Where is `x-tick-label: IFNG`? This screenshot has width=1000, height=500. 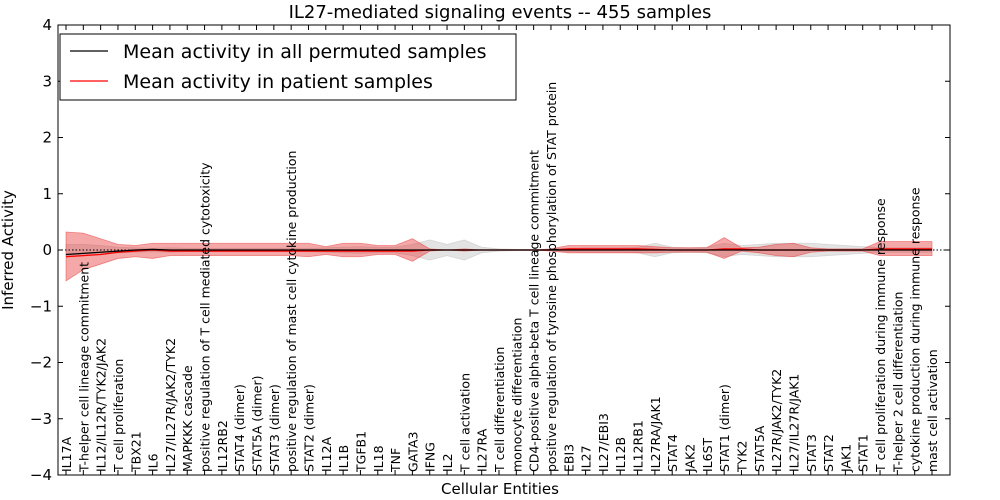
x-tick-label: IFNG is located at coordinates (430, 457).